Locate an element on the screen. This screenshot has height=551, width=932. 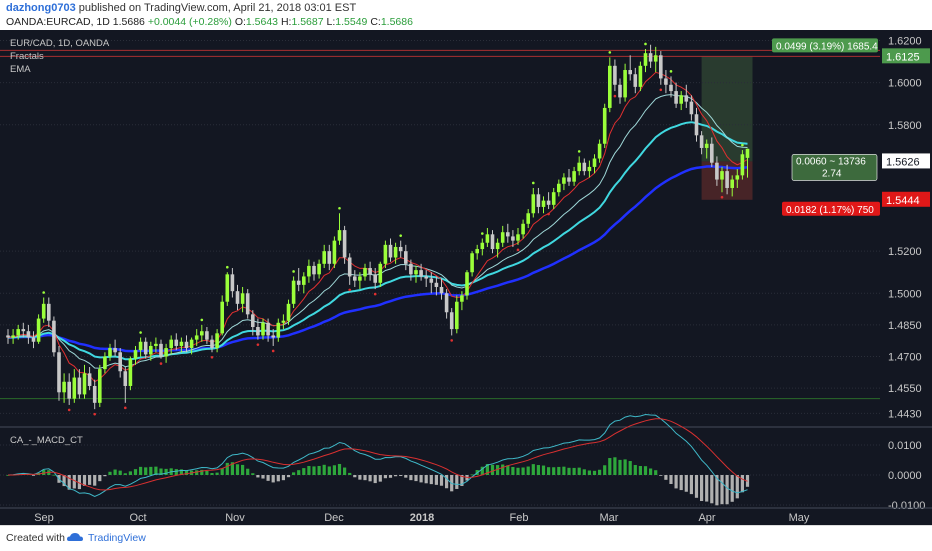
created-with-text: Created with is located at coordinates (35, 538).